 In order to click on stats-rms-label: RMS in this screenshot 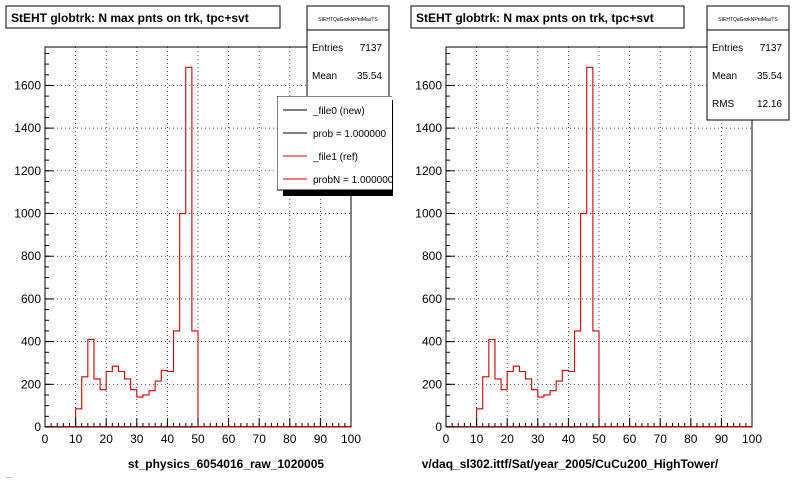, I will do `click(723, 104)`.